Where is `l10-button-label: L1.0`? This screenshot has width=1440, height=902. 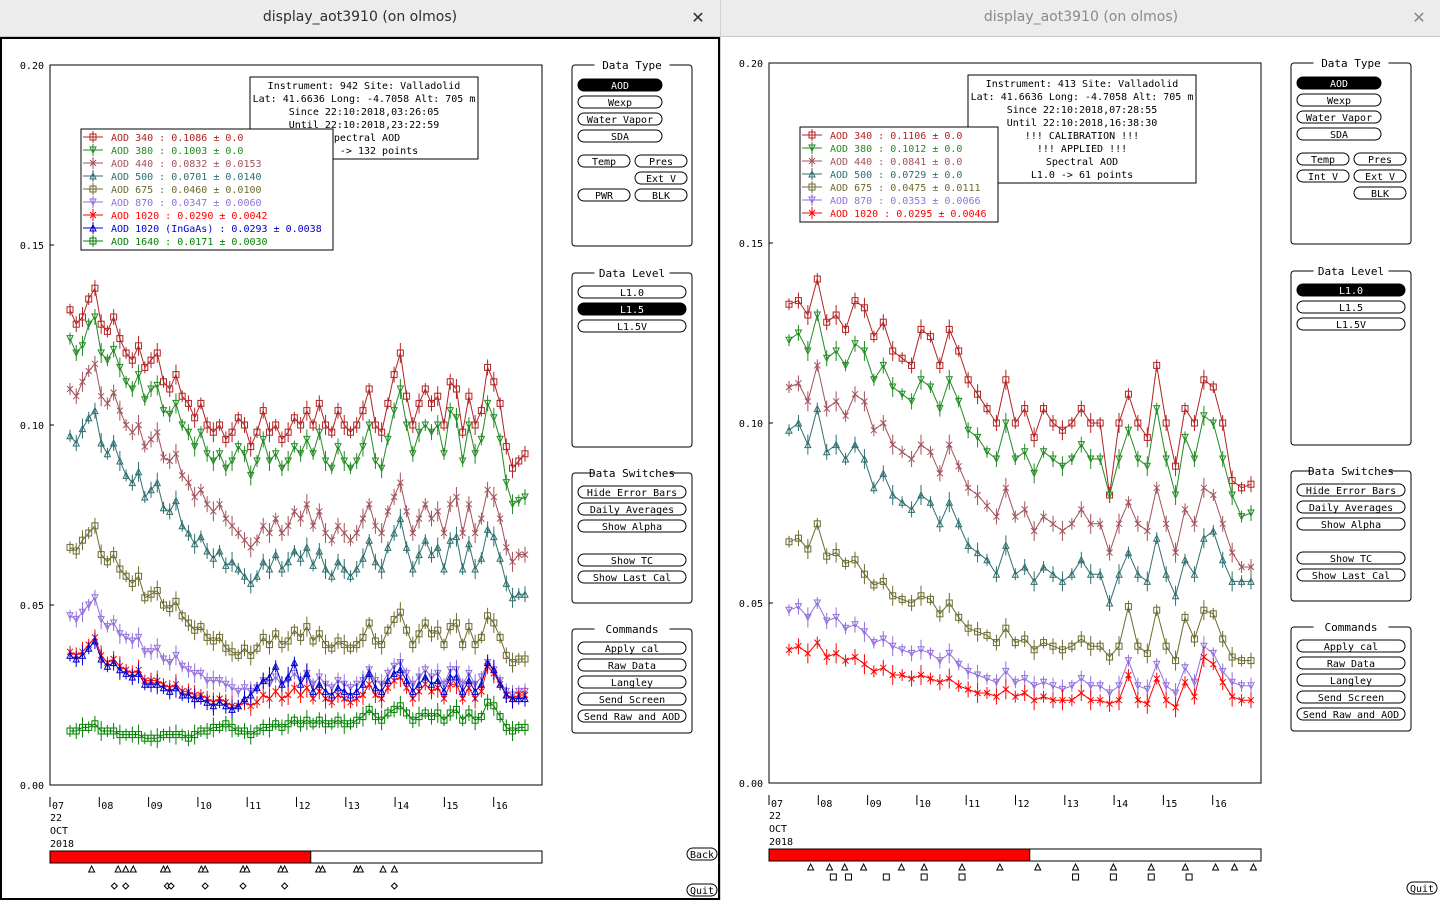 l10-button-label: L1.0 is located at coordinates (1351, 291).